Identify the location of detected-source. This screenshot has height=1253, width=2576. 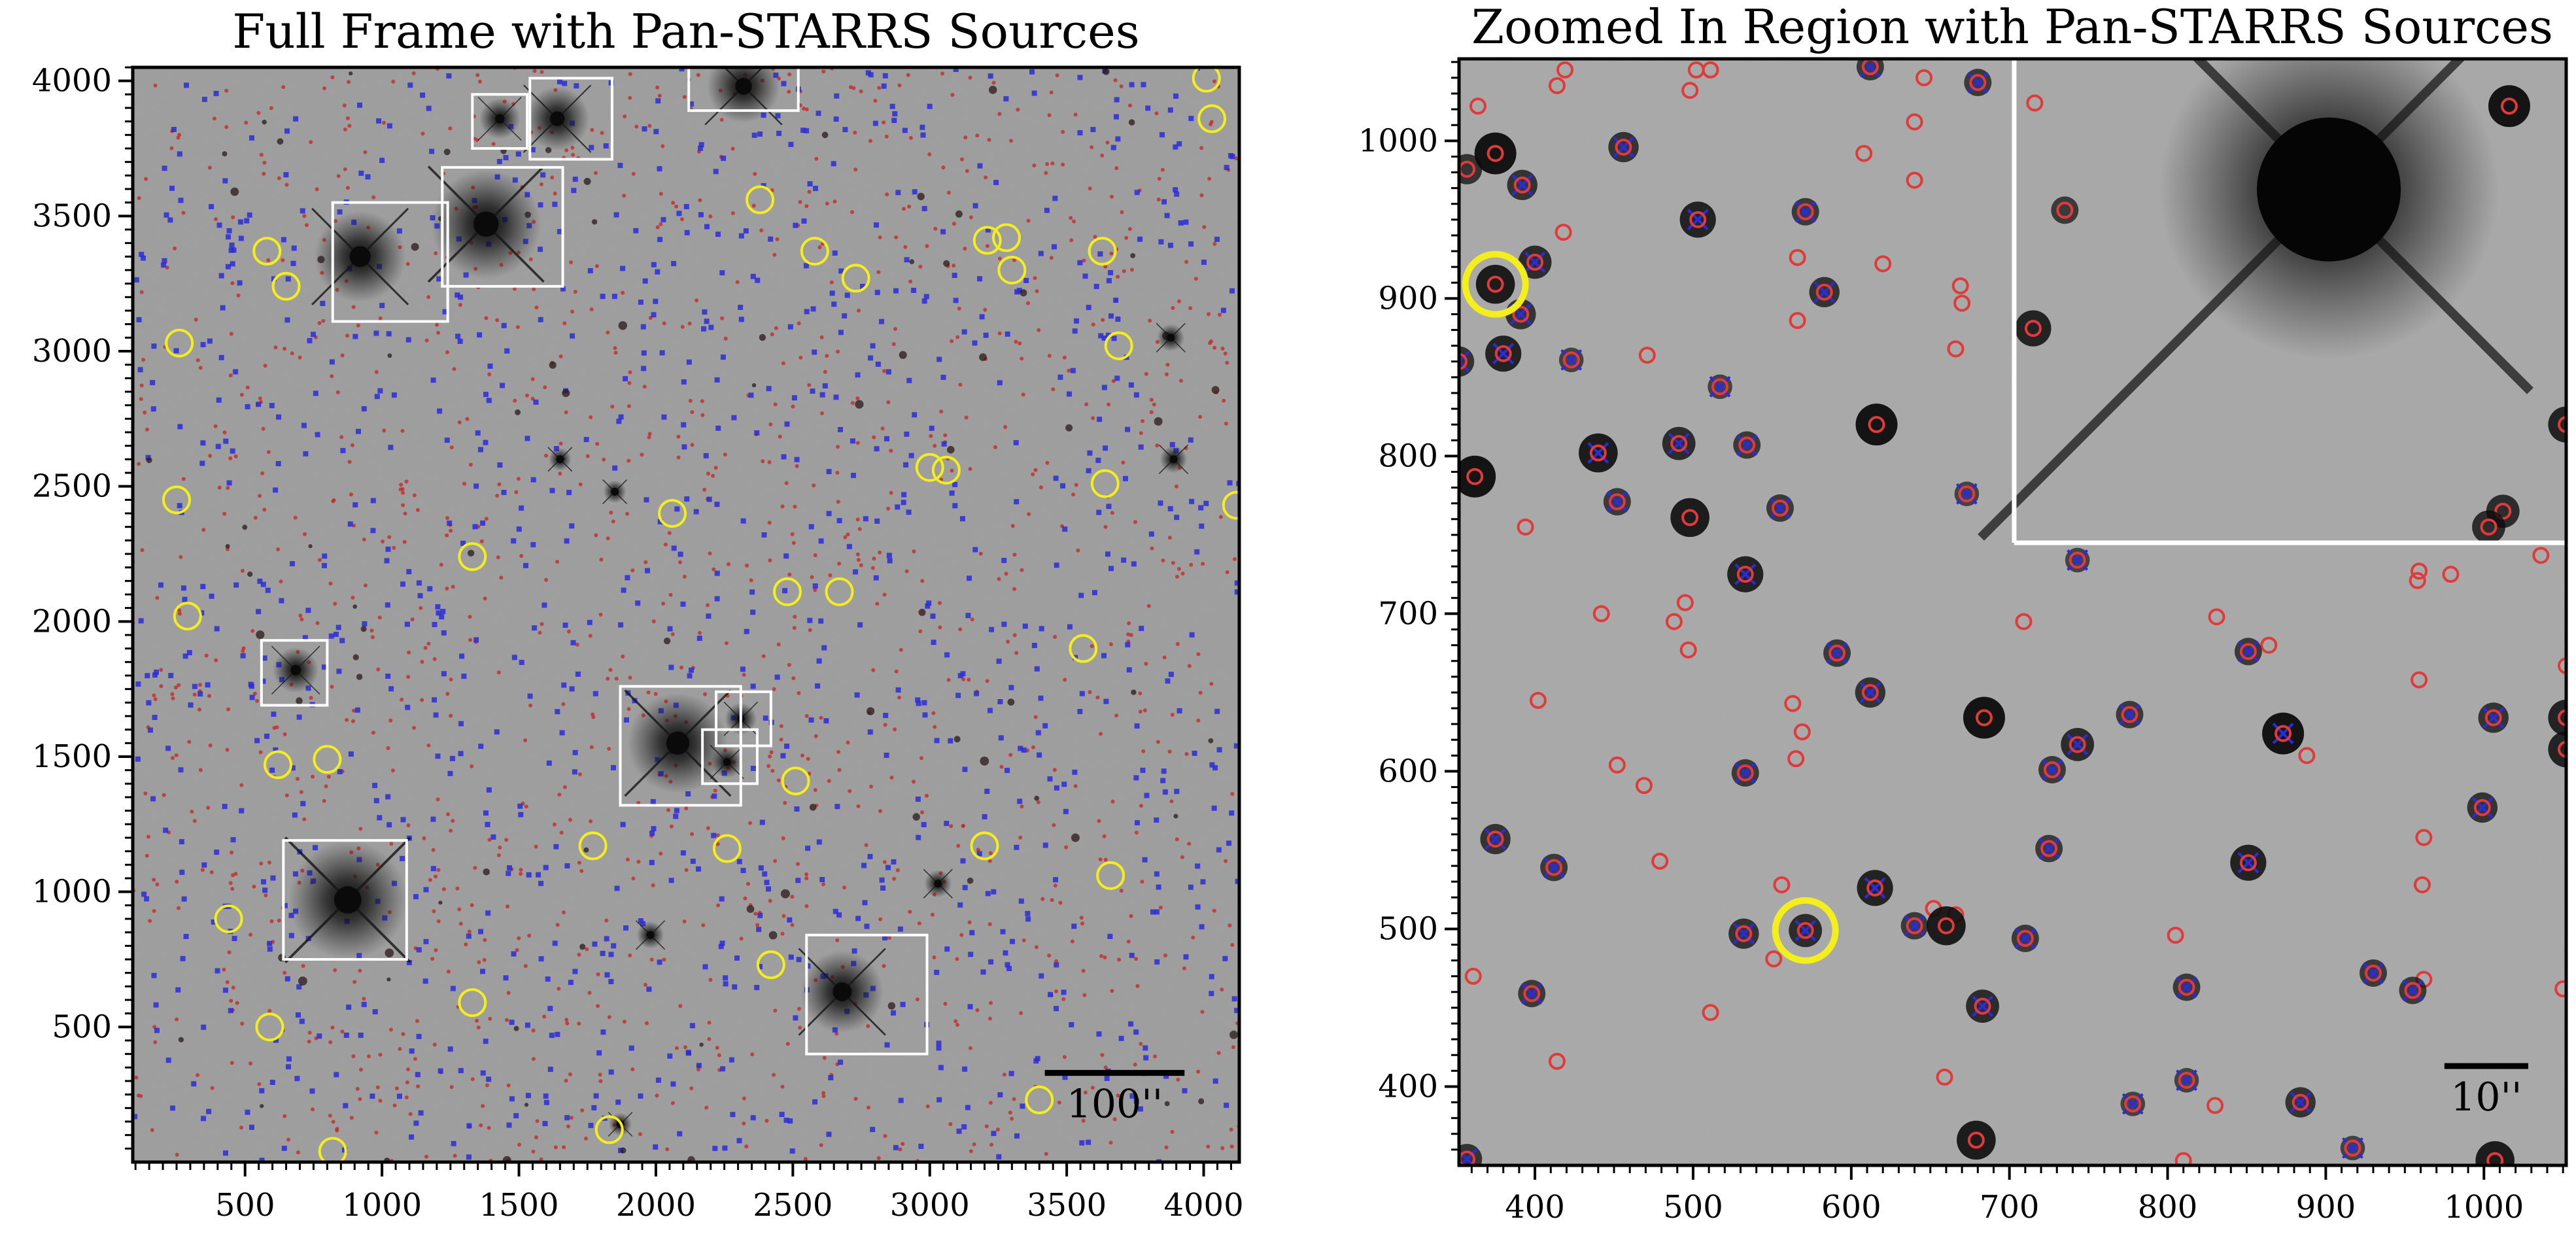
(2557, 749).